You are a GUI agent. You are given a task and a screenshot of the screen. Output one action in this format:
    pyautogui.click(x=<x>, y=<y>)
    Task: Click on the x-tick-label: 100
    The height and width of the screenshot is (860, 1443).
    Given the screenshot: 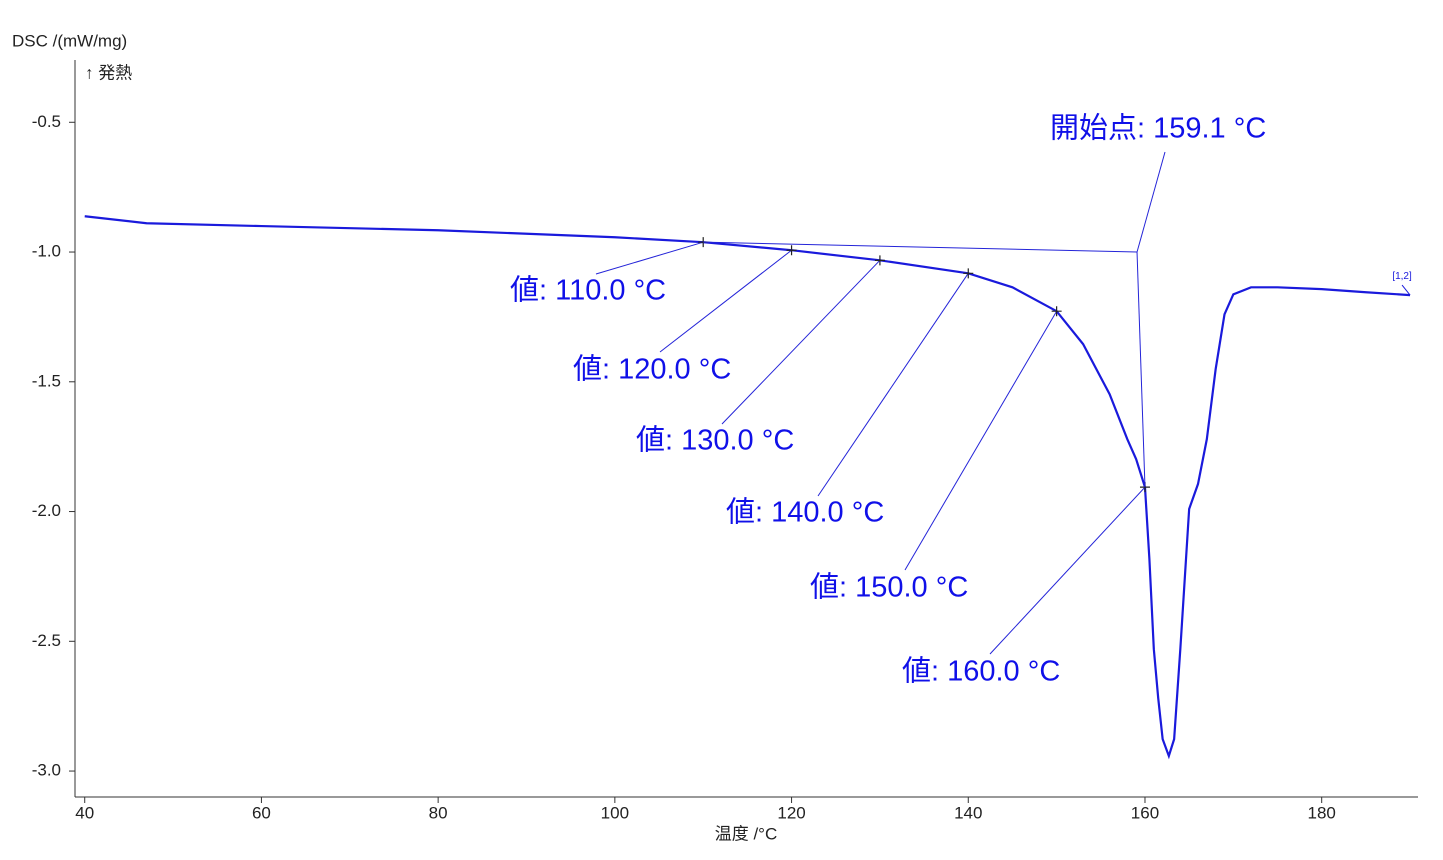 What is the action you would take?
    pyautogui.click(x=615, y=812)
    